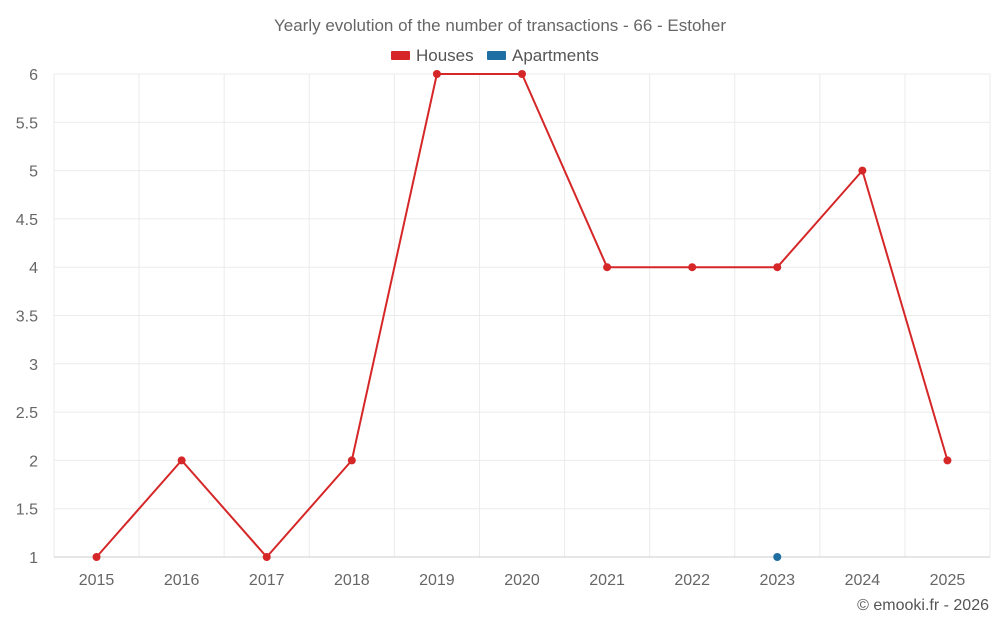  What do you see at coordinates (96, 557) in the screenshot?
I see `data-point-houses-2015` at bounding box center [96, 557].